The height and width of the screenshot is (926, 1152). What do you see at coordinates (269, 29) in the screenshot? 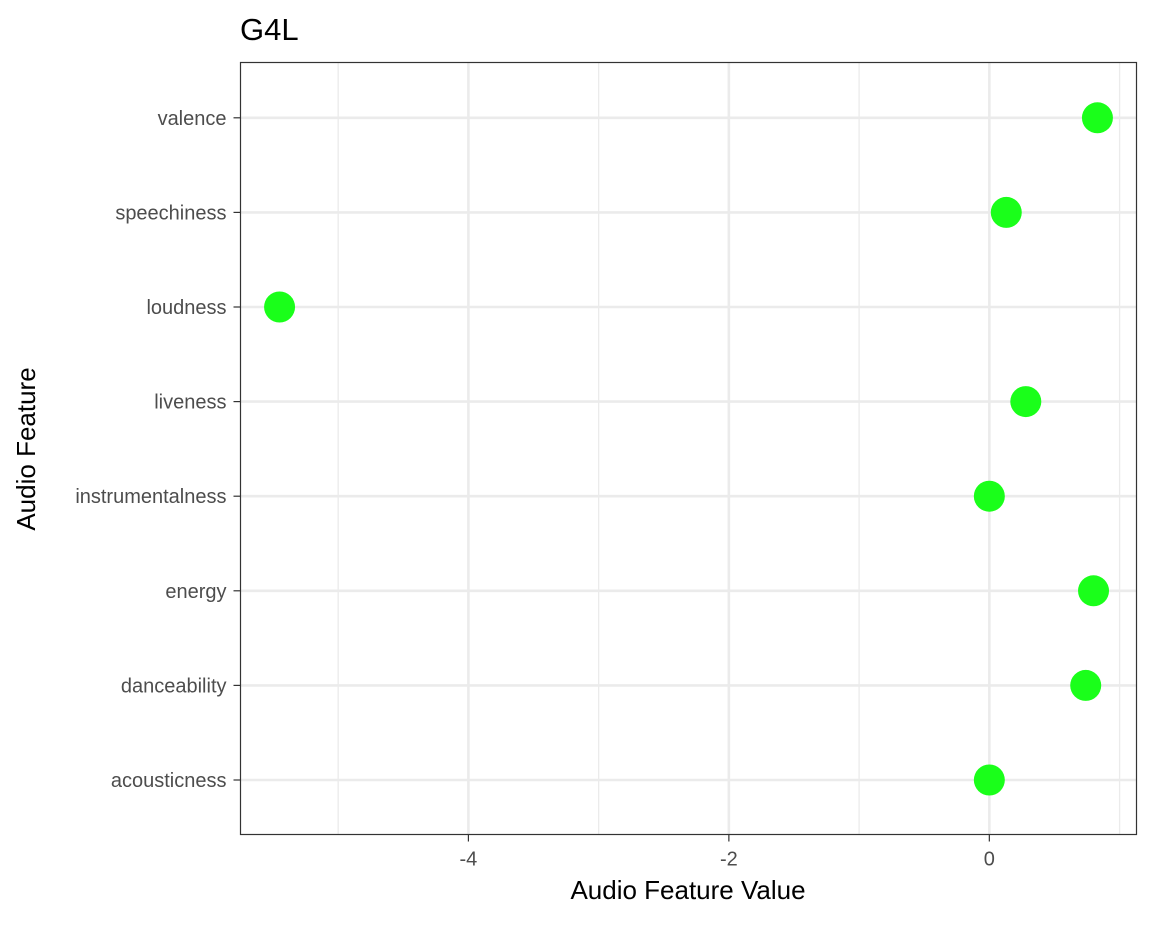
I see `chart-title: G4L` at bounding box center [269, 29].